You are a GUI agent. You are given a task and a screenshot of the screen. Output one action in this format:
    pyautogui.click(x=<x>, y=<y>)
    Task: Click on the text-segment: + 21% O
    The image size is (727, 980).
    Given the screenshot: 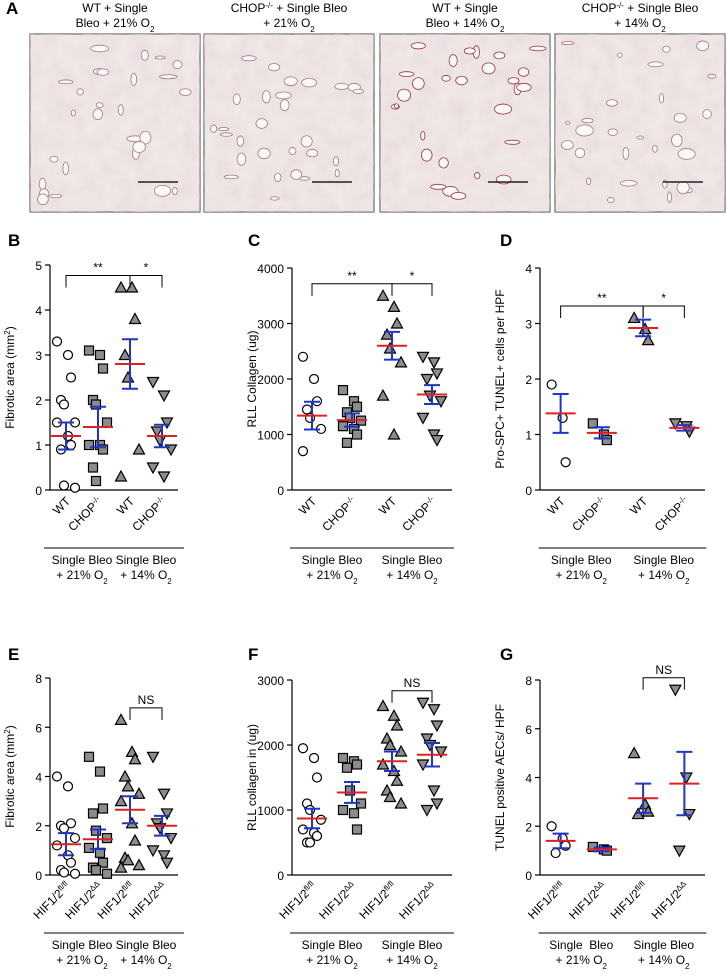 What is the action you would take?
    pyautogui.click(x=286, y=23)
    